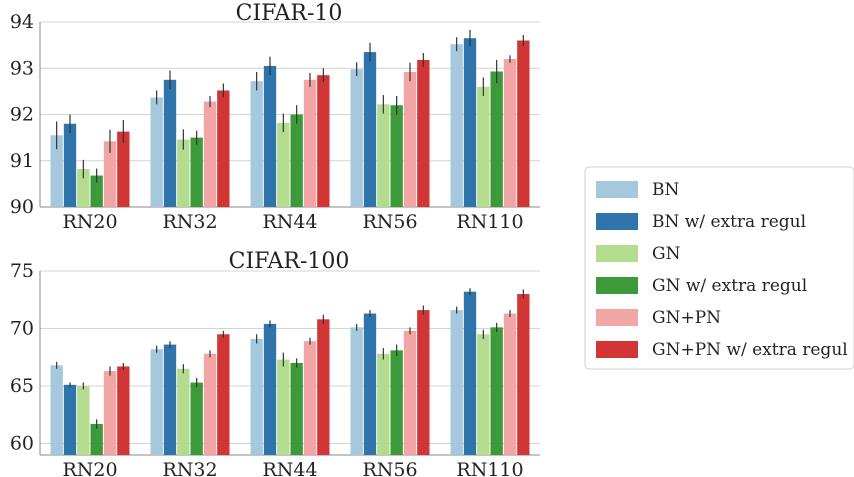  I want to click on y-tick-label: 92, so click(22, 115).